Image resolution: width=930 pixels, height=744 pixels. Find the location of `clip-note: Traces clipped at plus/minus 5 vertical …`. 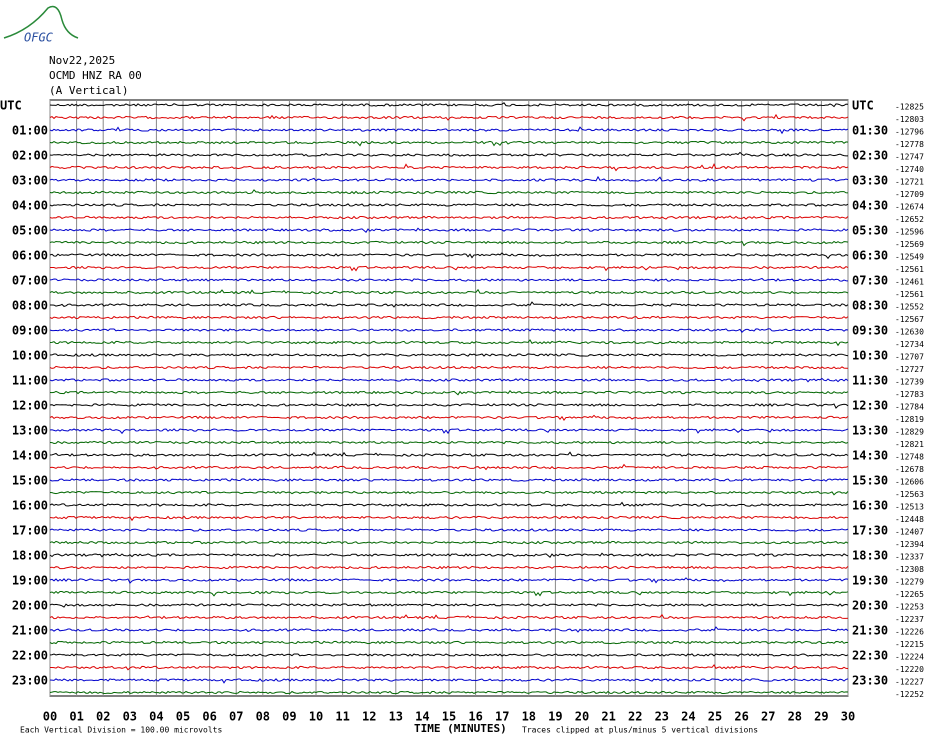

clip-note: Traces clipped at plus/minus 5 vertical … is located at coordinates (640, 730).